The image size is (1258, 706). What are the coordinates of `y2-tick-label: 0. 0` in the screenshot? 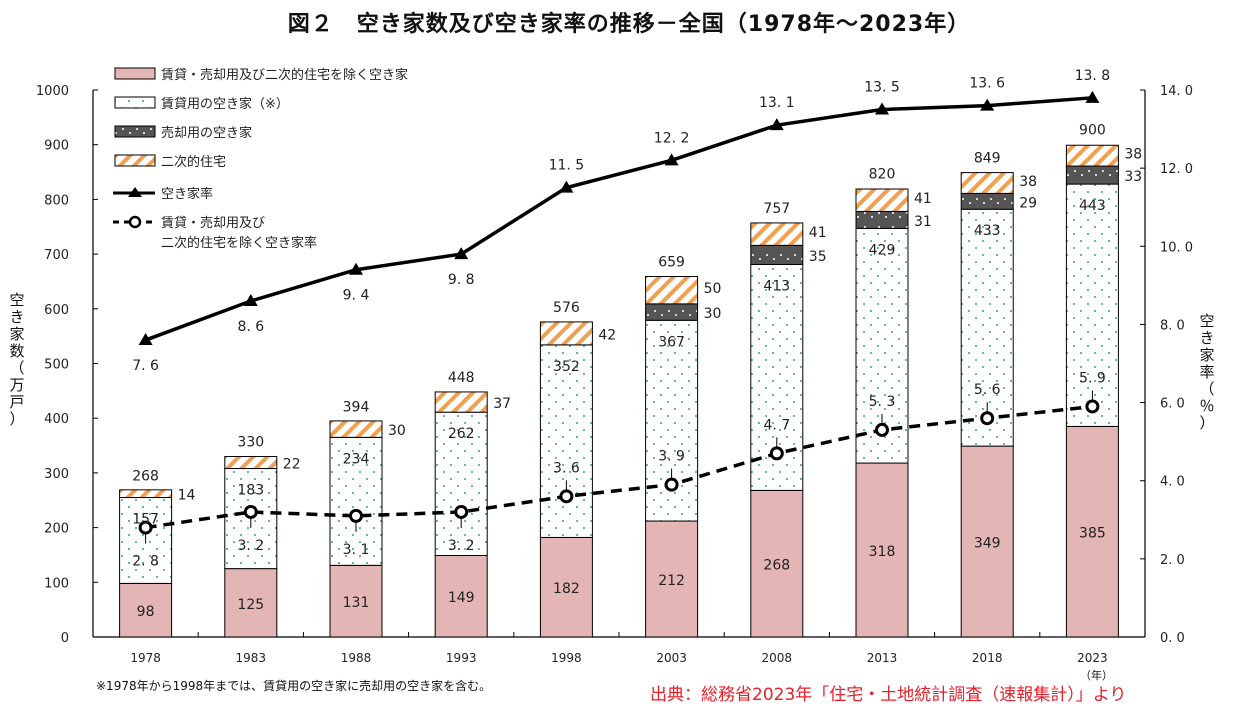 It's located at (1172, 638).